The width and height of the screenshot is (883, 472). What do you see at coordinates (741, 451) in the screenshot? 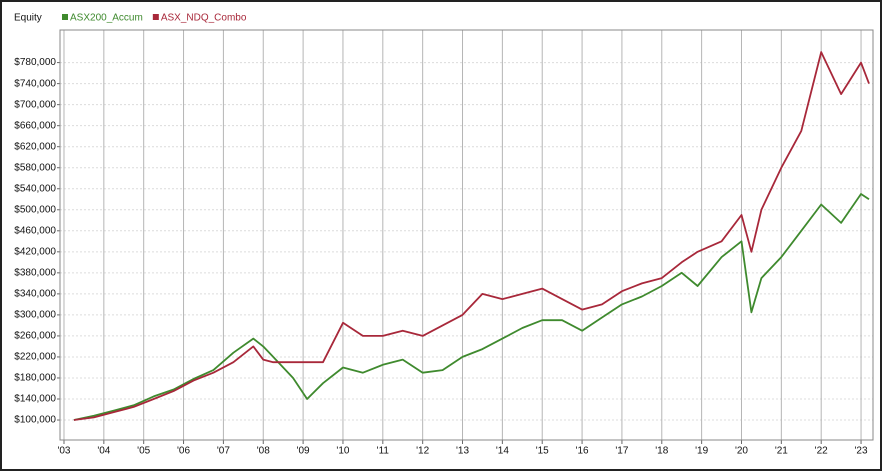
I see `x-tick-label: '20` at bounding box center [741, 451].